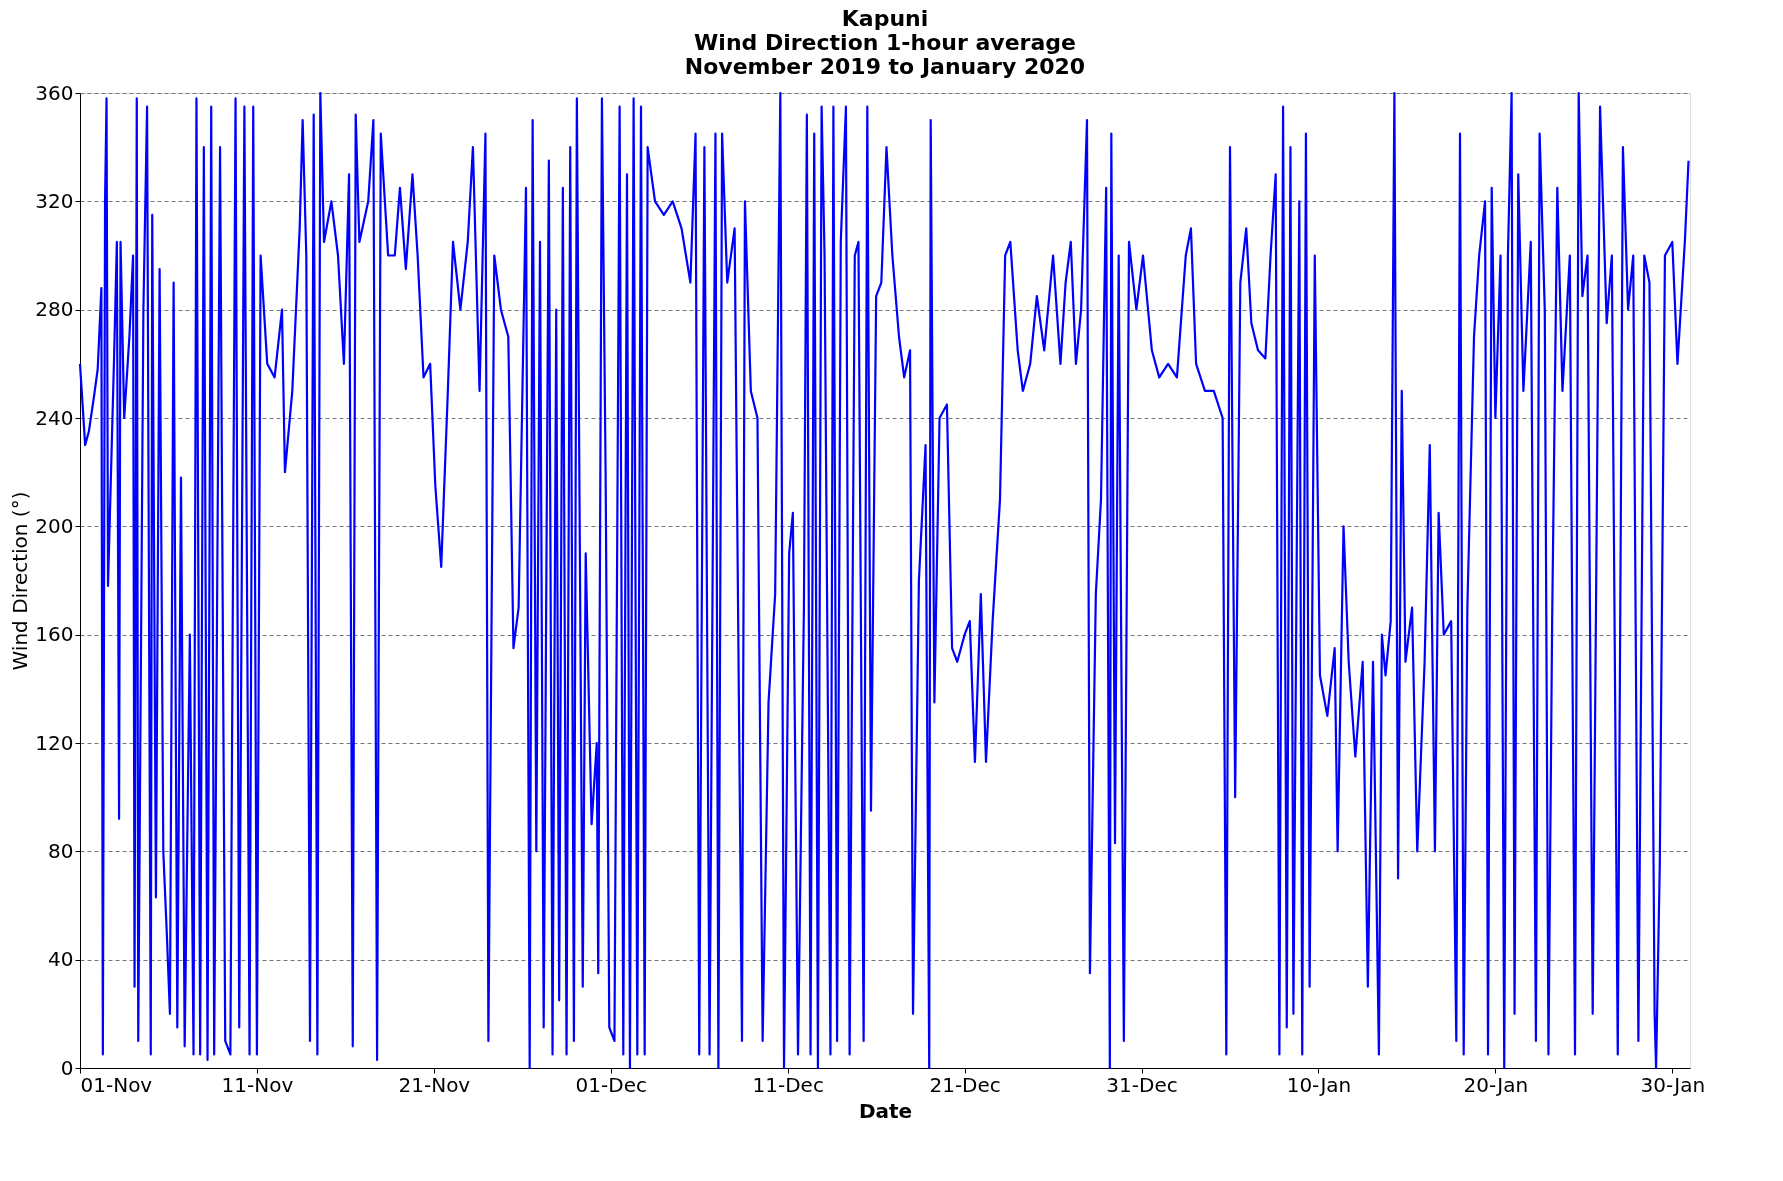  What do you see at coordinates (1496, 1084) in the screenshot?
I see `x-tick-label: 20-Jan` at bounding box center [1496, 1084].